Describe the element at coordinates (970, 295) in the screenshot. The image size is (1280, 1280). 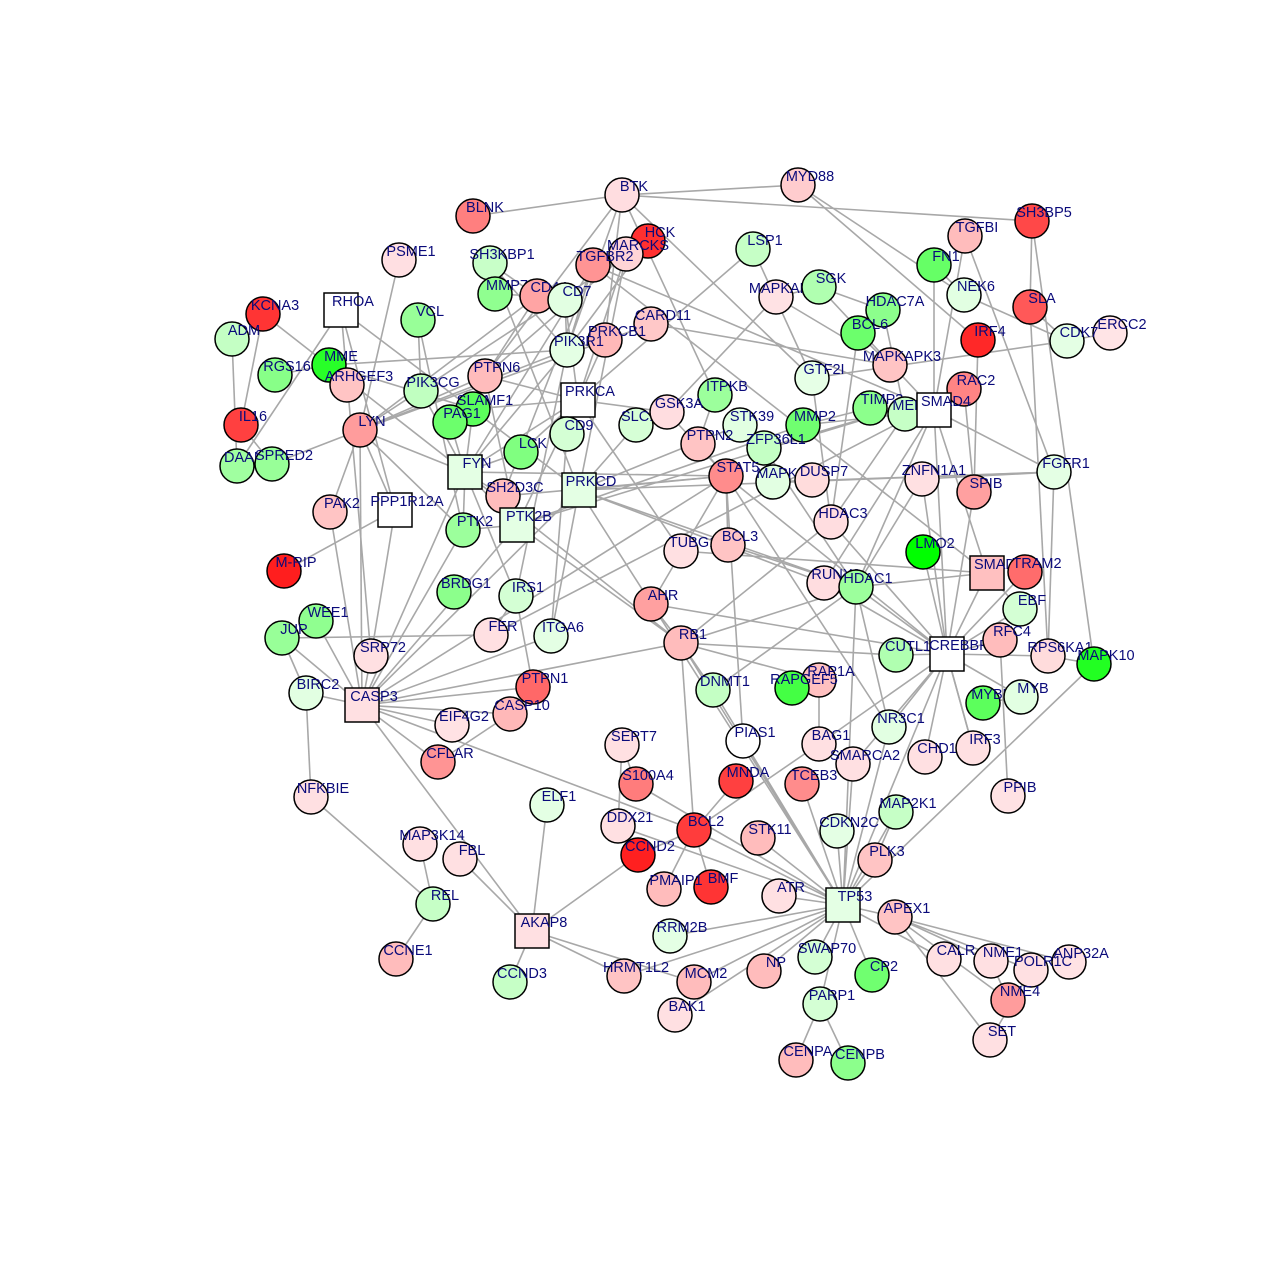
I see `node-nek6: NEK6` at that location.